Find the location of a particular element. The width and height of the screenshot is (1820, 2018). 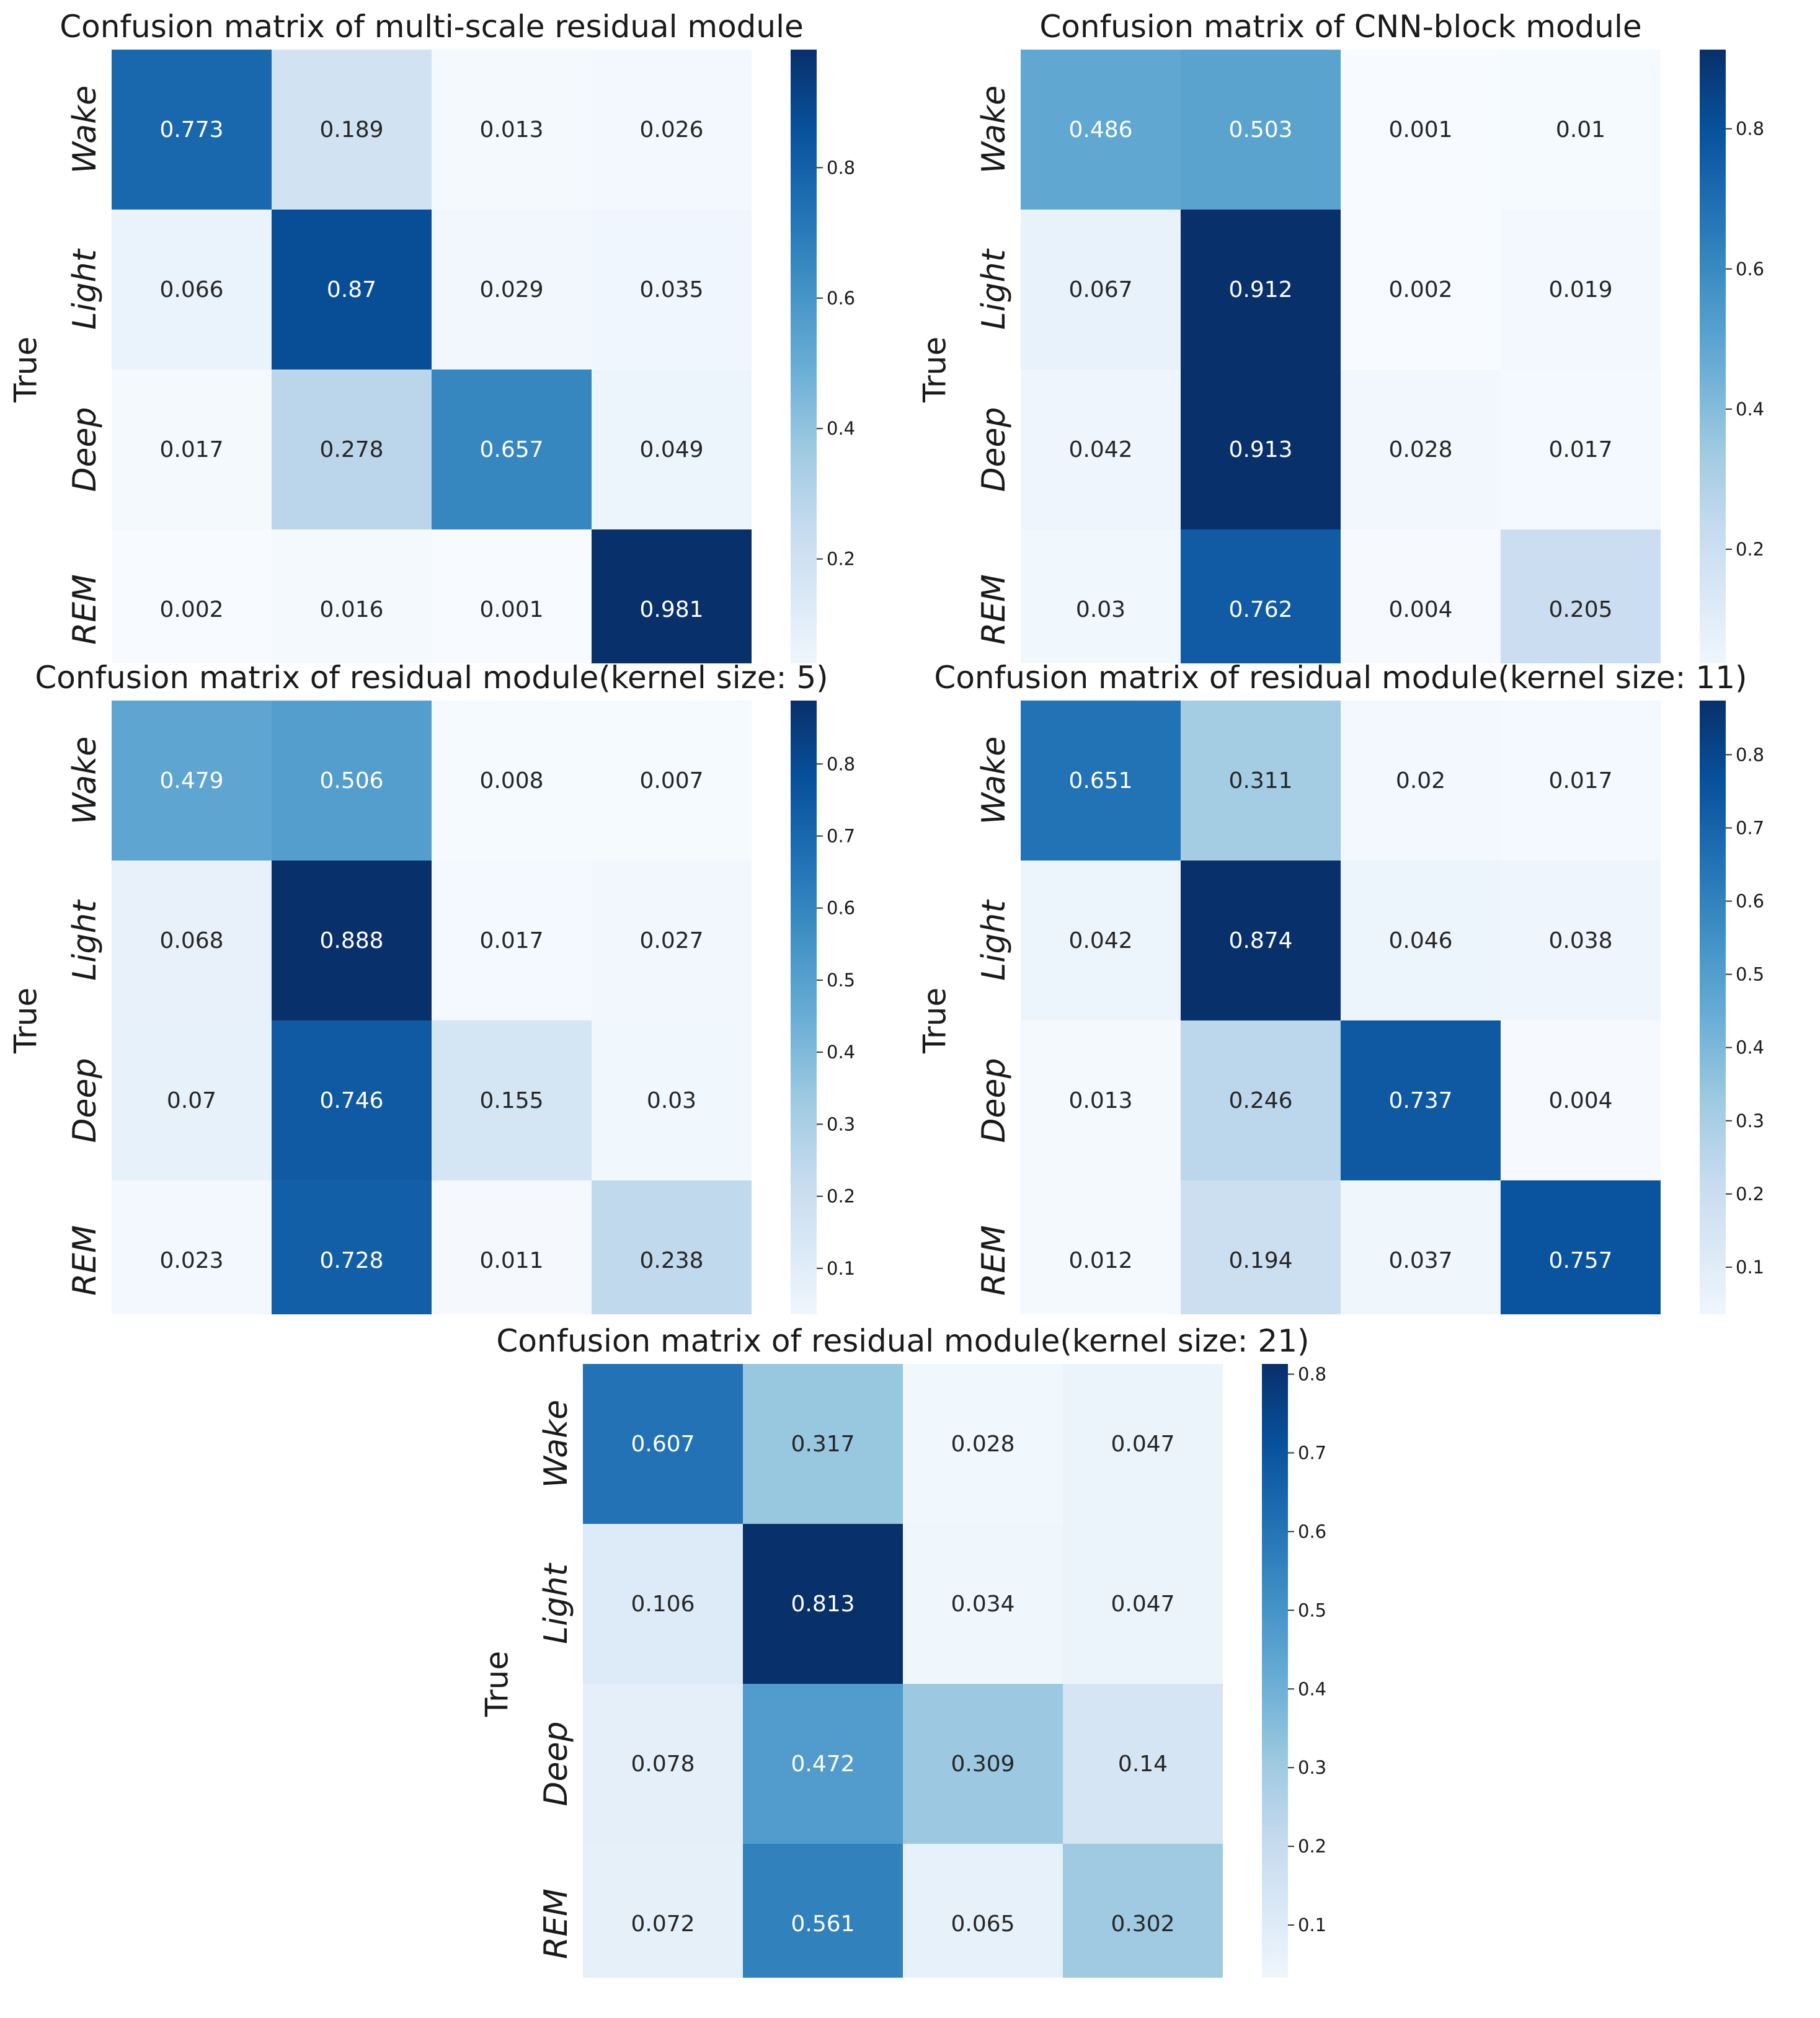

cell-value-label: 0.757 is located at coordinates (1580, 1260).